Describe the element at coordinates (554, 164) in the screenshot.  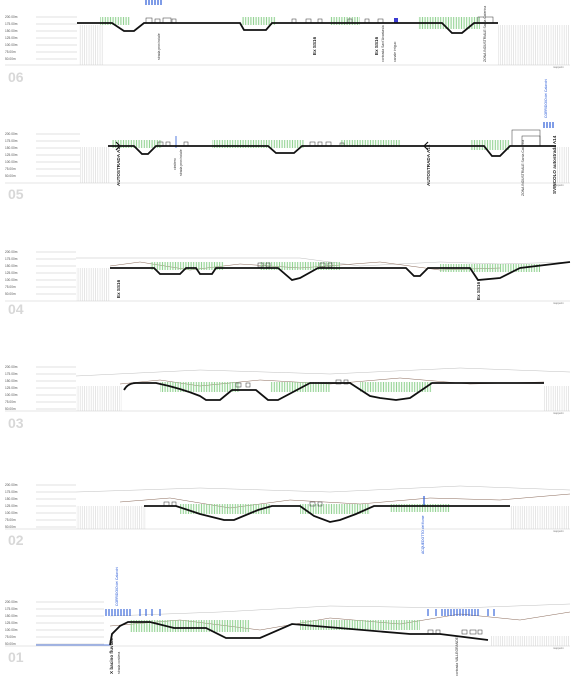
I see `label-svincolo: SVINCOLO autostrada A14` at that location.